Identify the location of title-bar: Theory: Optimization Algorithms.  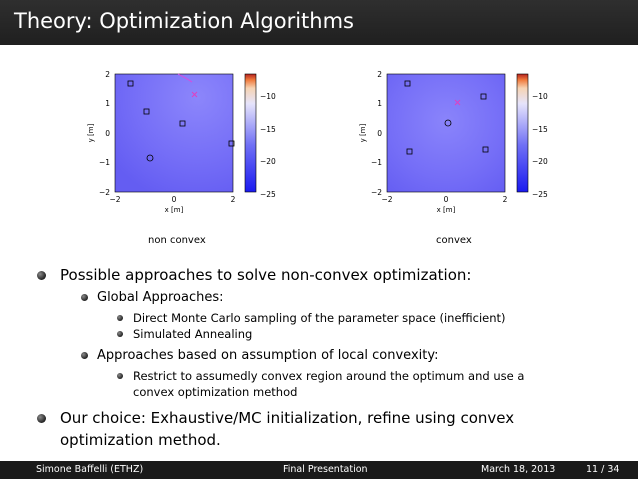
(319, 22).